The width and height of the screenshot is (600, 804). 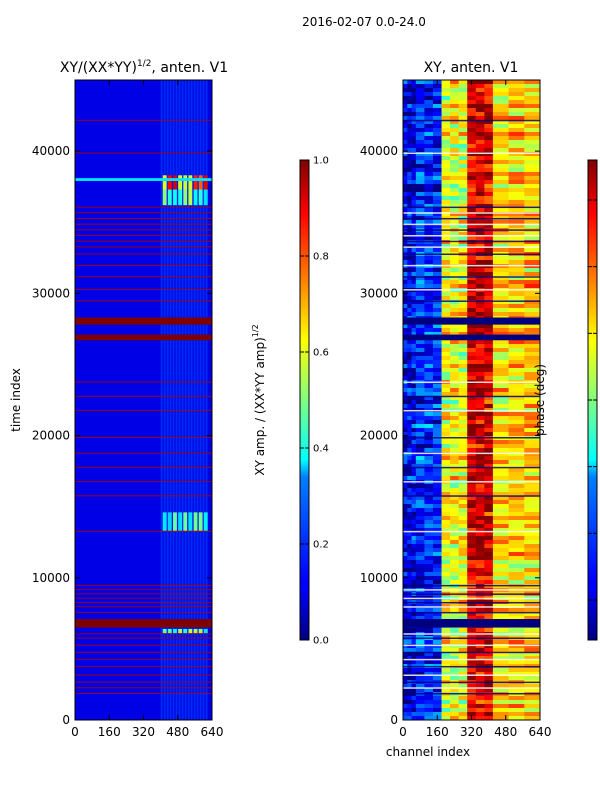 I want to click on panel2-flagged-band, so click(x=471, y=321).